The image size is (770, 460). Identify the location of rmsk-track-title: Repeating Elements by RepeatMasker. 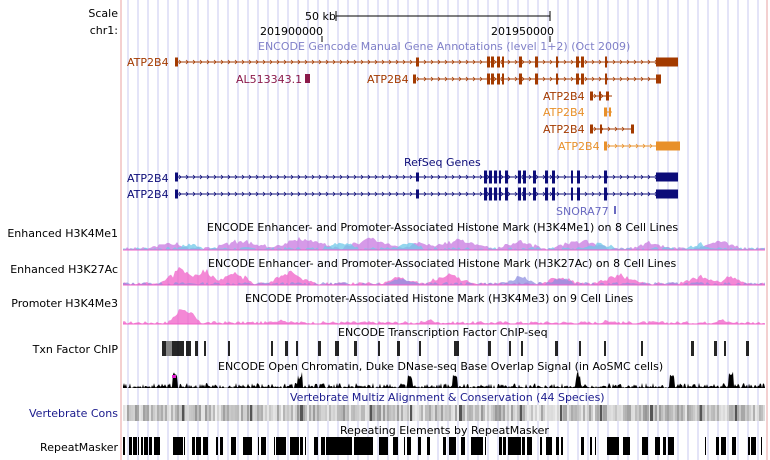
(444, 430).